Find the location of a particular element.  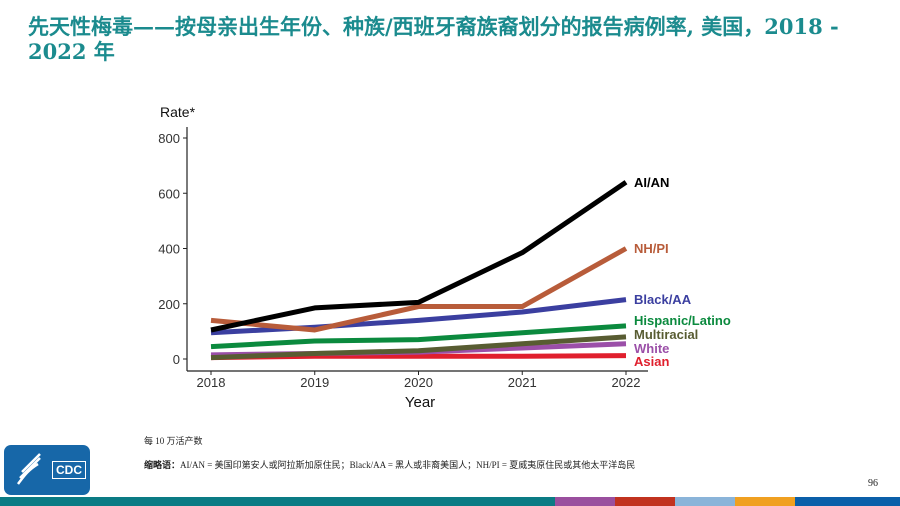

series-line-ai-an is located at coordinates (419, 256).